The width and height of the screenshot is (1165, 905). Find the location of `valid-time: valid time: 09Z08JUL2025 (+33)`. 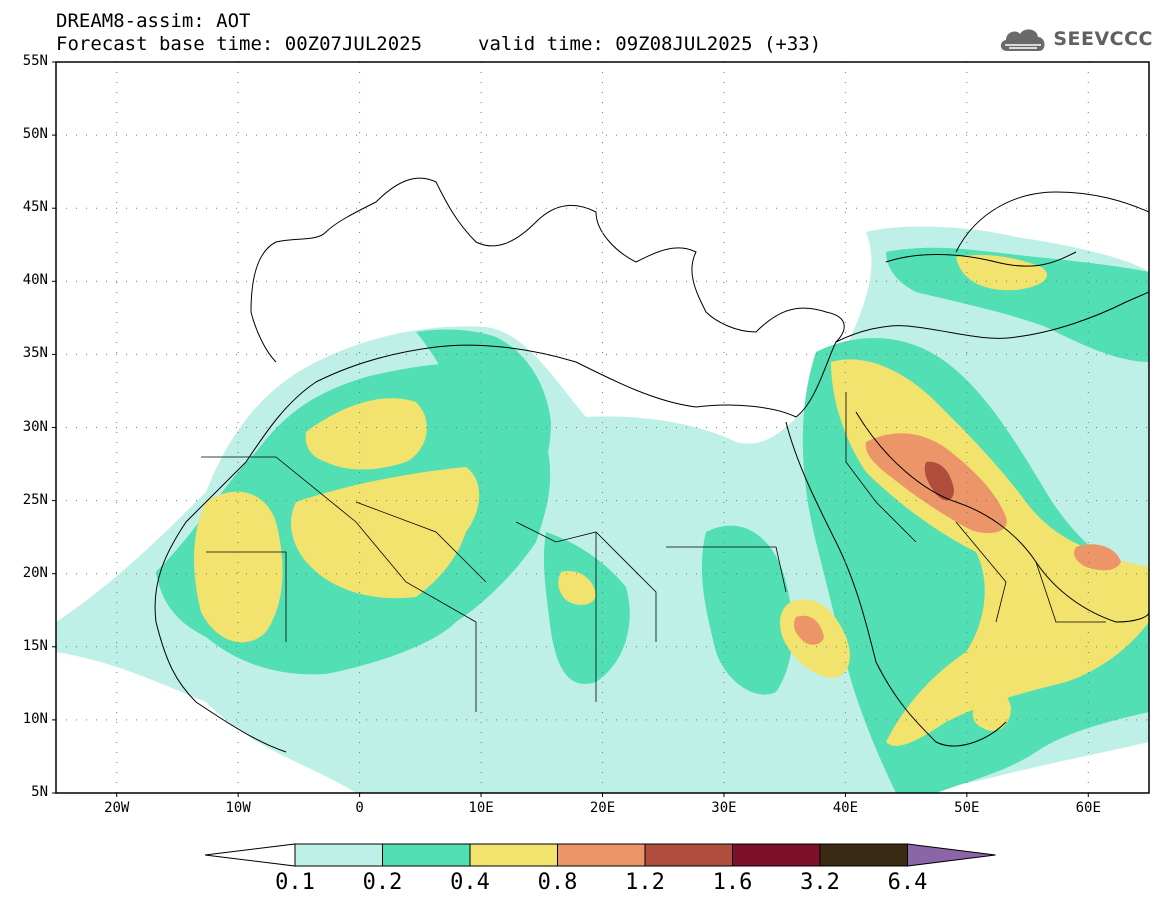

valid-time: valid time: 09Z08JUL2025 (+33) is located at coordinates (650, 44).